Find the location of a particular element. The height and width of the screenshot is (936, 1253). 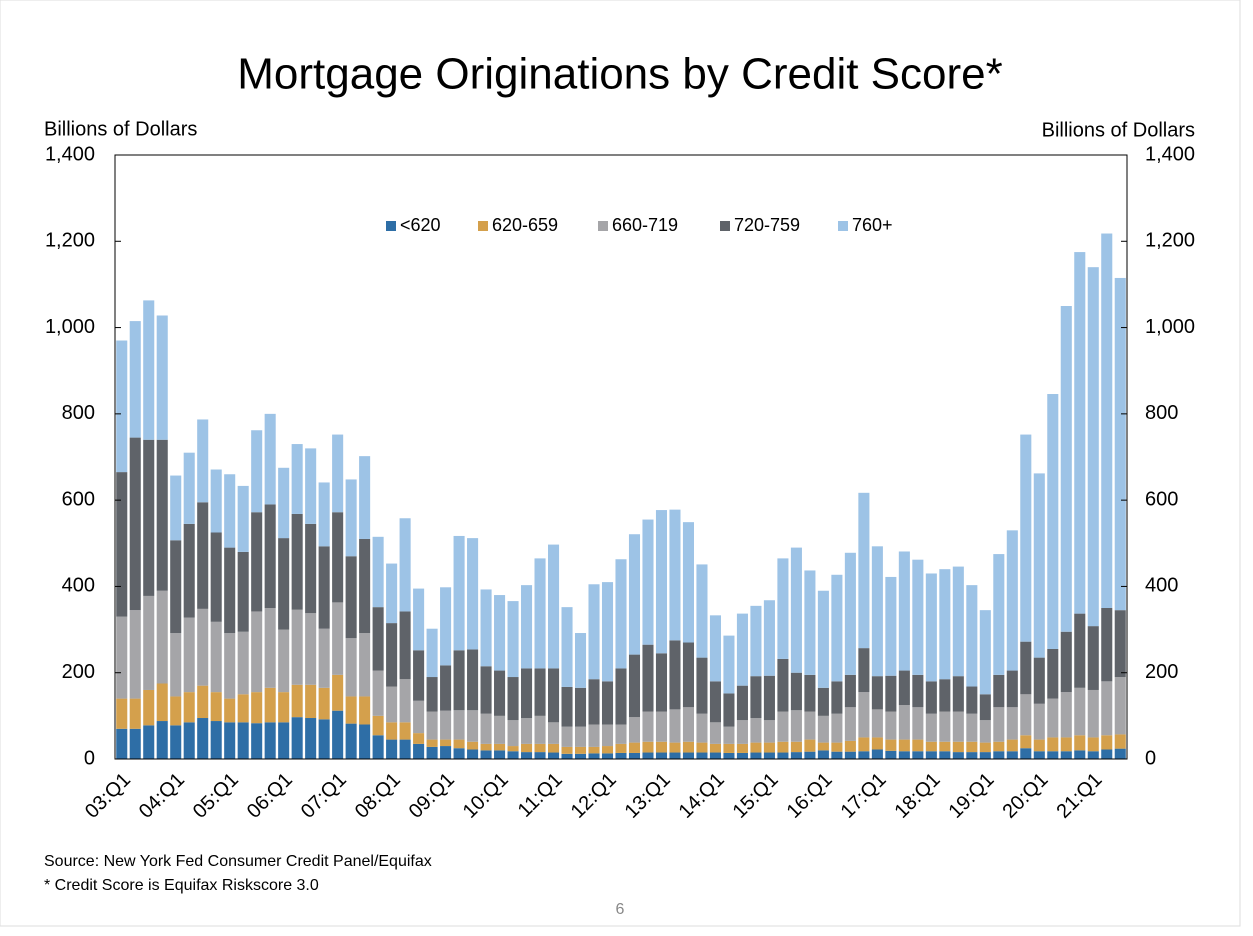

y2-tick-label: 1,200 is located at coordinates (1170, 241).